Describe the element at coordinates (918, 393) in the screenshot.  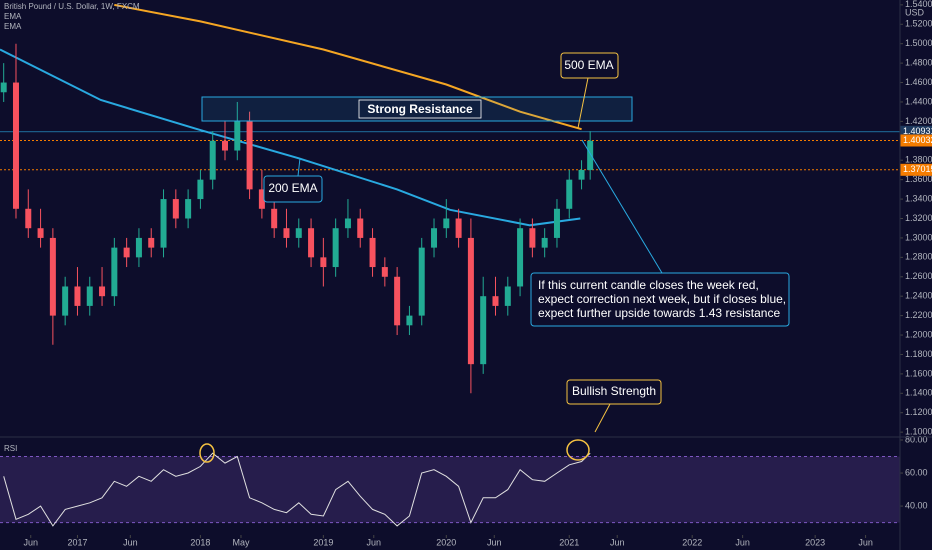
I see `y-tick-label: 1.14000` at that location.